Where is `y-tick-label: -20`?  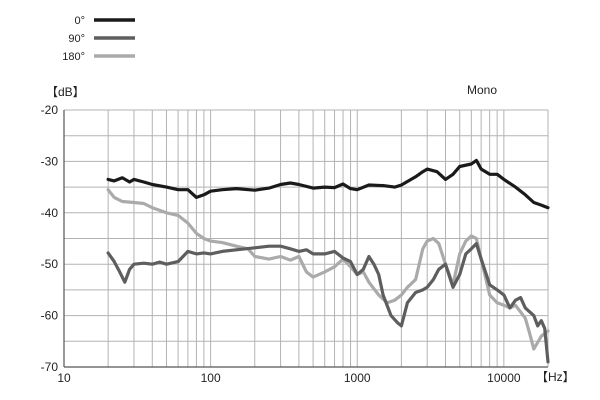 y-tick-label: -20 is located at coordinates (50, 110).